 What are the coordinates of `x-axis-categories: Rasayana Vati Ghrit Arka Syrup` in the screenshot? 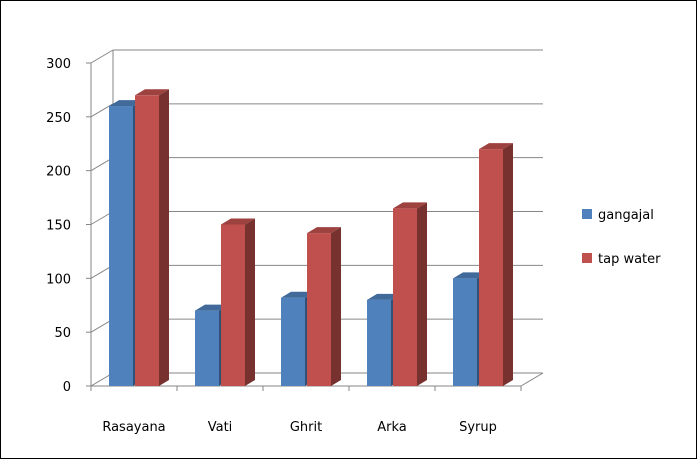 It's located at (299, 427).